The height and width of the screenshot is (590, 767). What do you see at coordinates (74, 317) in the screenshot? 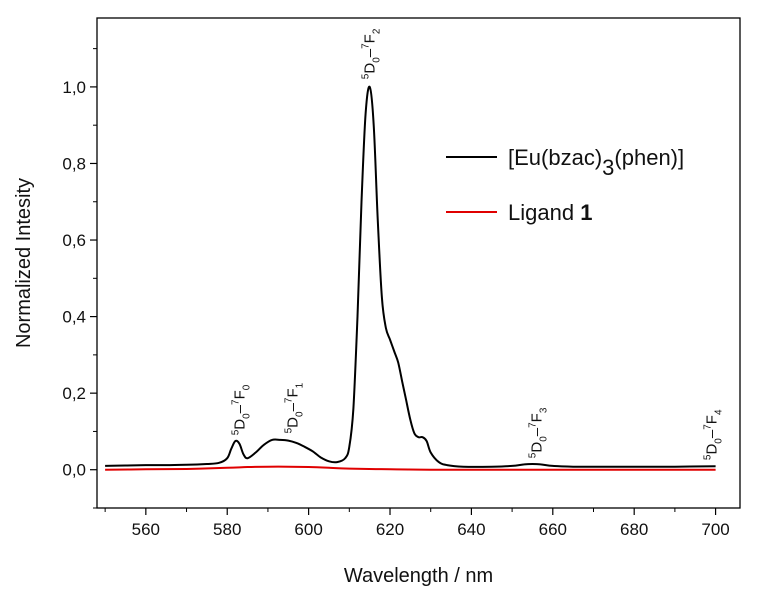
I see `y-tick-label: 0,4` at bounding box center [74, 317].